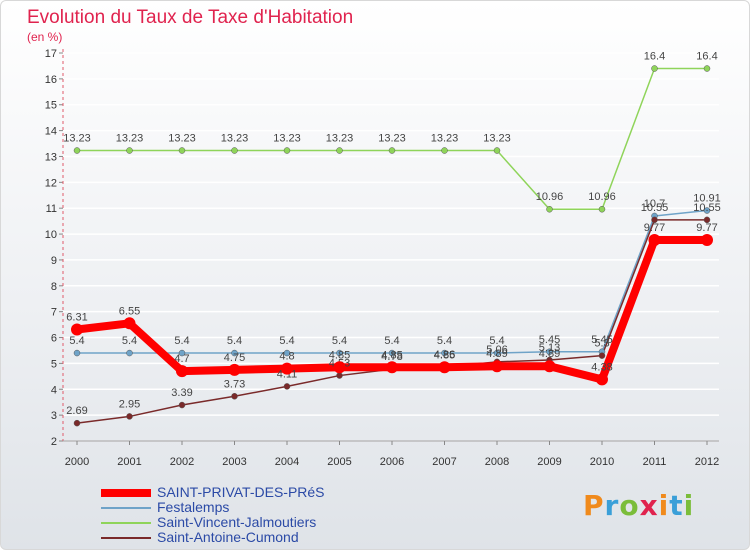 This screenshot has width=750, height=550. I want to click on legend-swatch-saint-antoine, so click(126, 537).